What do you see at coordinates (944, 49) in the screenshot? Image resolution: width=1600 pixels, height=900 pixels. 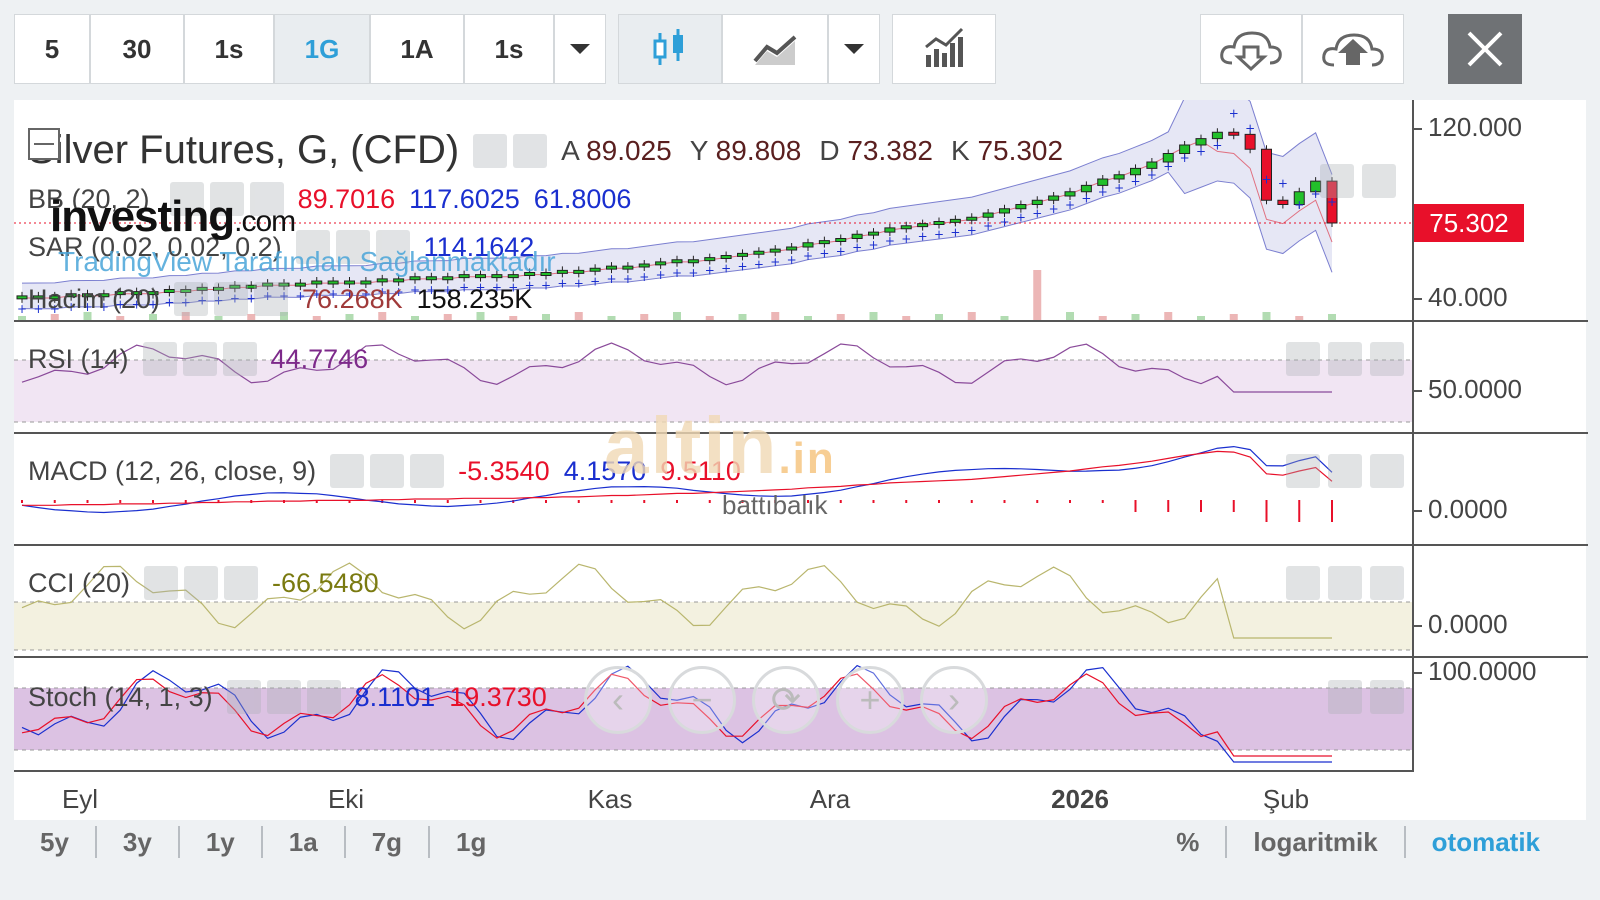 I see `indicators-button` at bounding box center [944, 49].